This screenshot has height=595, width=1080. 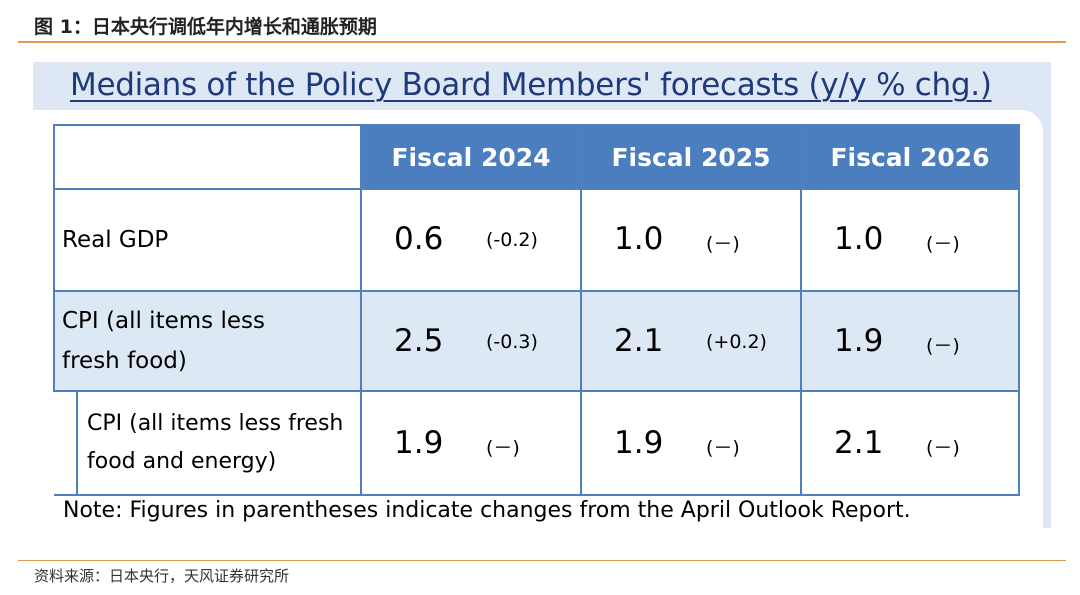 What do you see at coordinates (471, 341) in the screenshot?
I see `table-cell: 2.5 (-0.3)` at bounding box center [471, 341].